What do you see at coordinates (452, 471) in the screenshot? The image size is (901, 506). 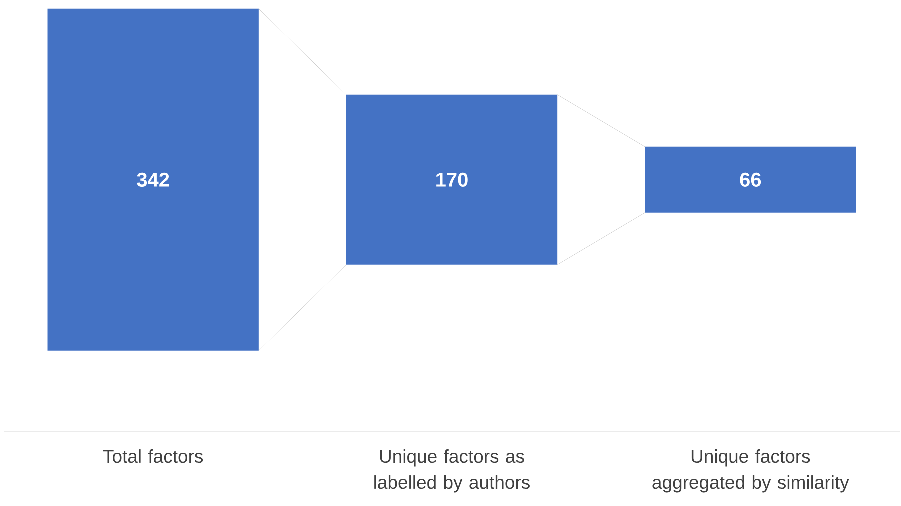 I see `category-label: Unique factors as labelled by authors` at bounding box center [452, 471].